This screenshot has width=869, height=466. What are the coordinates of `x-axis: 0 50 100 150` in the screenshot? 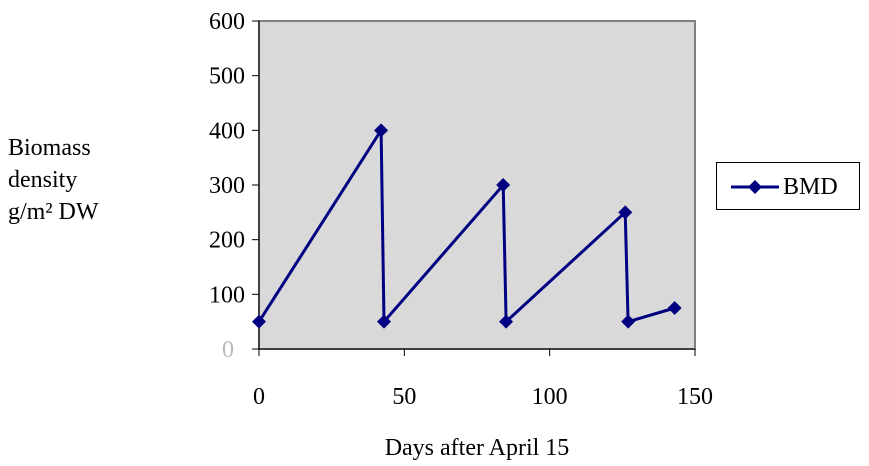 It's located at (483, 379).